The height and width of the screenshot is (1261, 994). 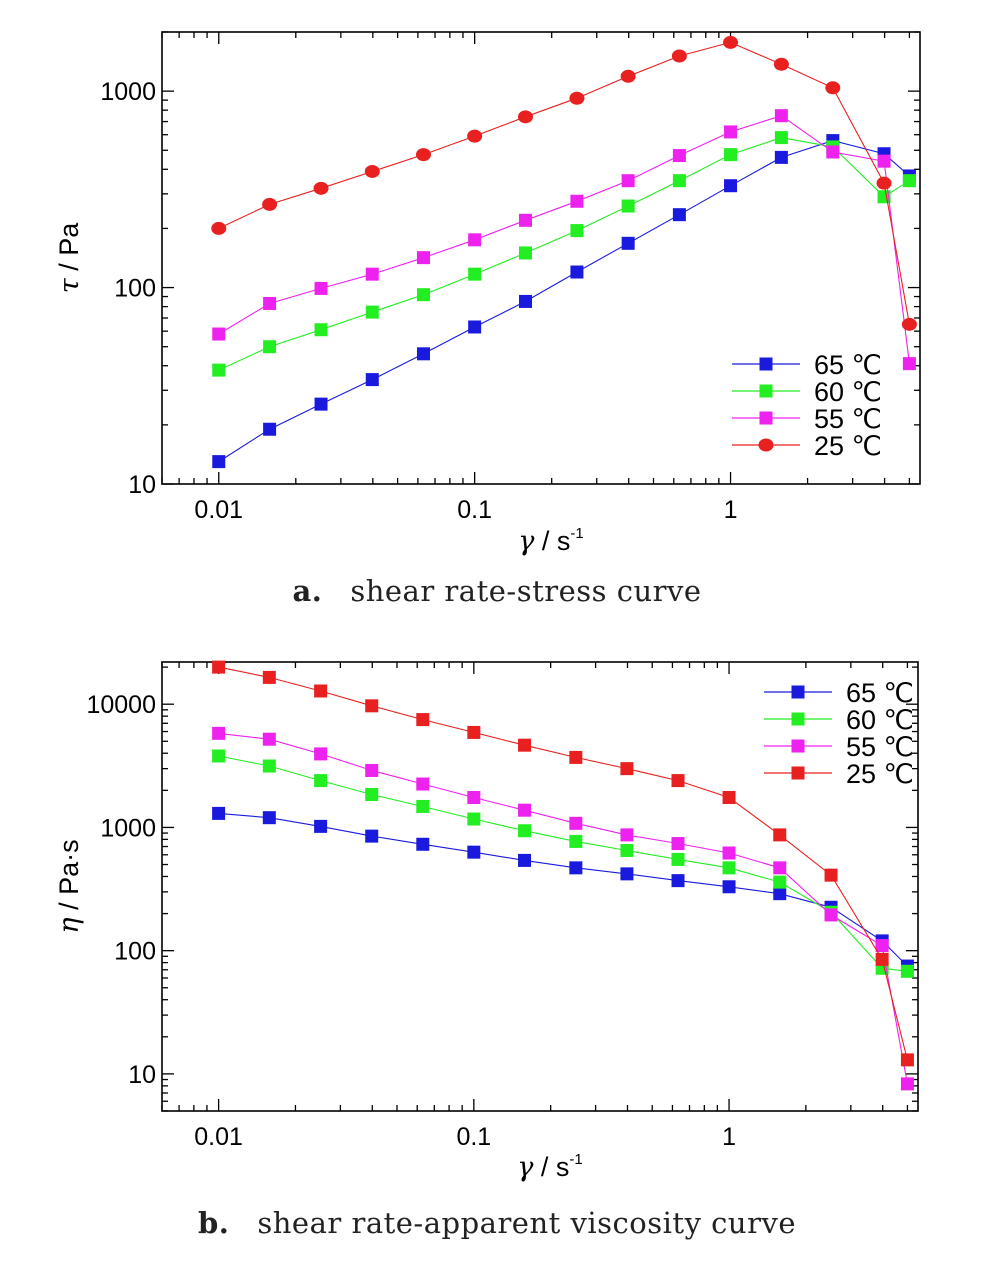 What do you see at coordinates (128, 828) in the screenshot?
I see `y-tick-label: 1000` at bounding box center [128, 828].